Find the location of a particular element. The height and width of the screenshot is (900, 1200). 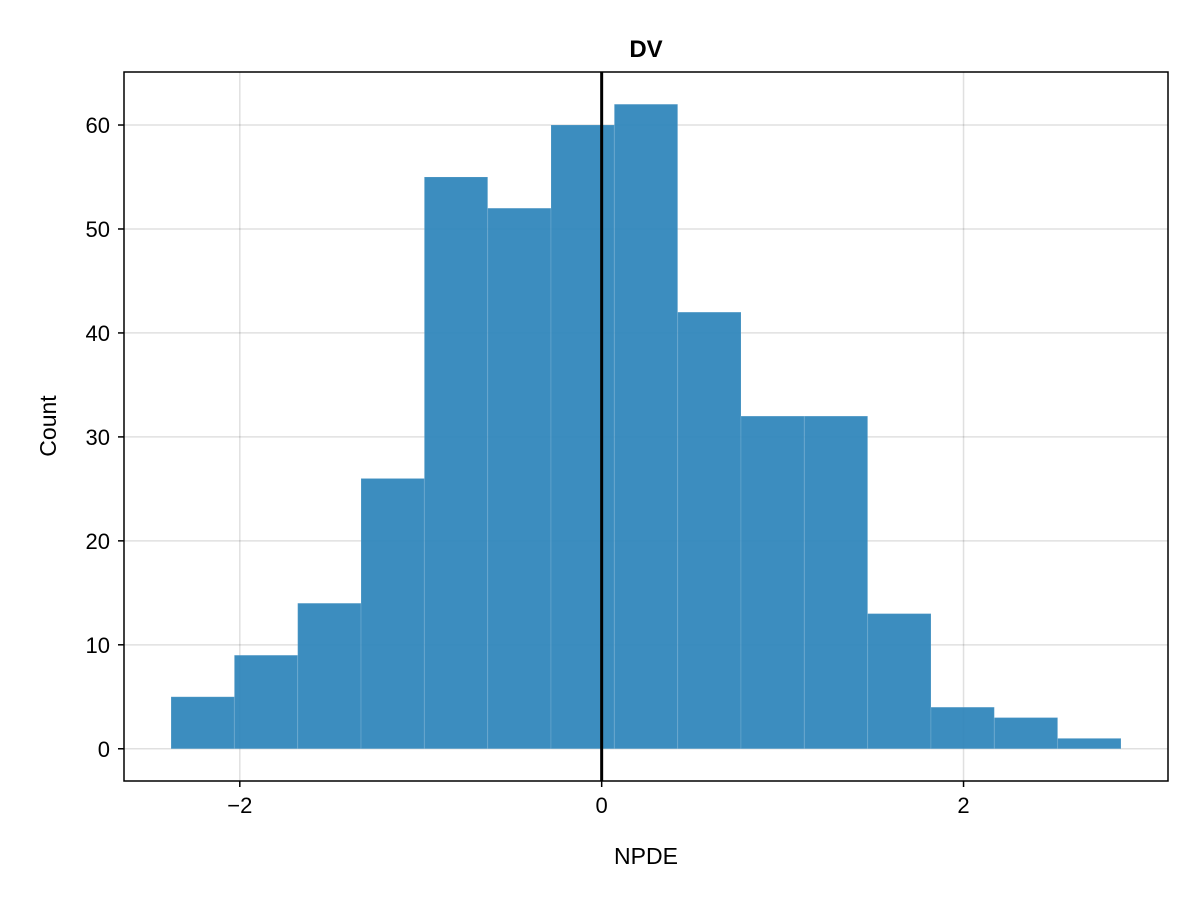

y-tick-label: 40 is located at coordinates (98, 333).